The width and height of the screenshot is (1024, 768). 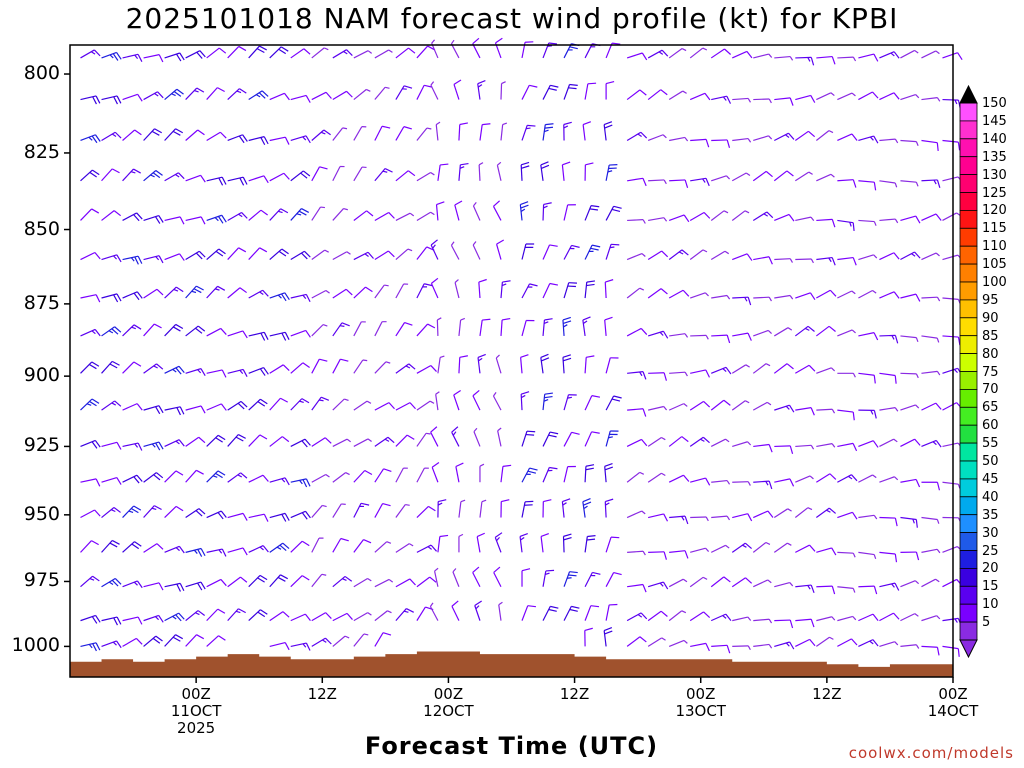 What do you see at coordinates (931, 753) in the screenshot?
I see `credit-text: coolwx.com/models` at bounding box center [931, 753].